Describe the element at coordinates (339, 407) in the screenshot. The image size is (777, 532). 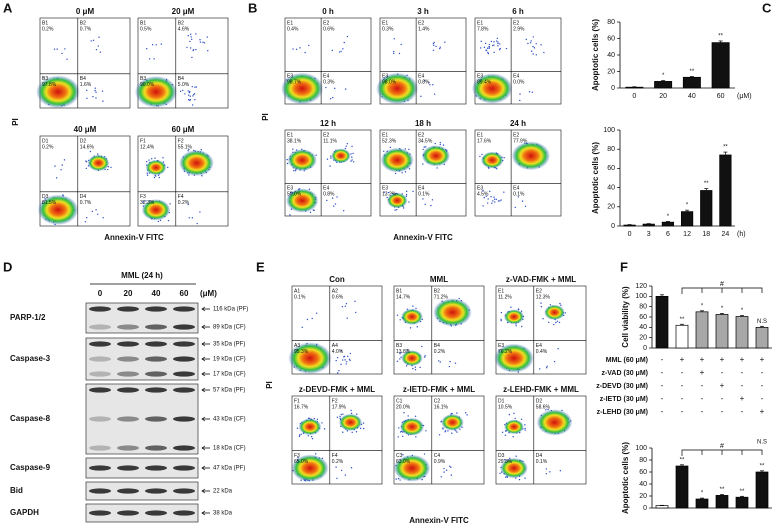
I see `quadrant-percent: 17.9%` at that location.